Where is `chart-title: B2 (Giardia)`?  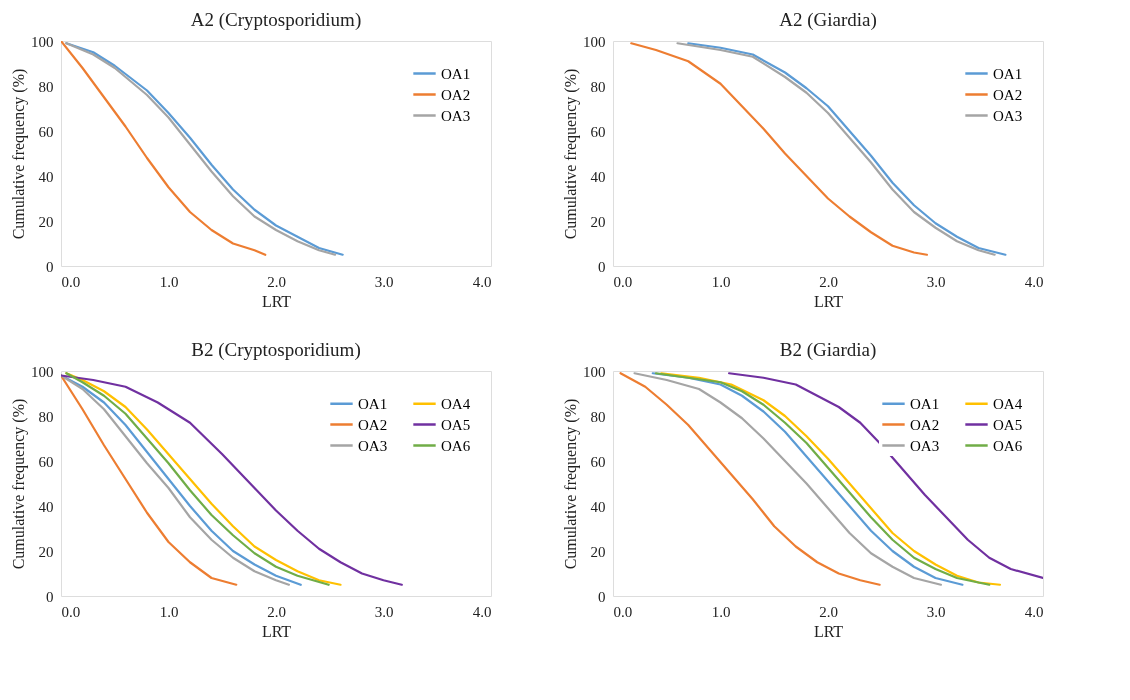
chart-title: B2 (Giardia) is located at coordinates (828, 350).